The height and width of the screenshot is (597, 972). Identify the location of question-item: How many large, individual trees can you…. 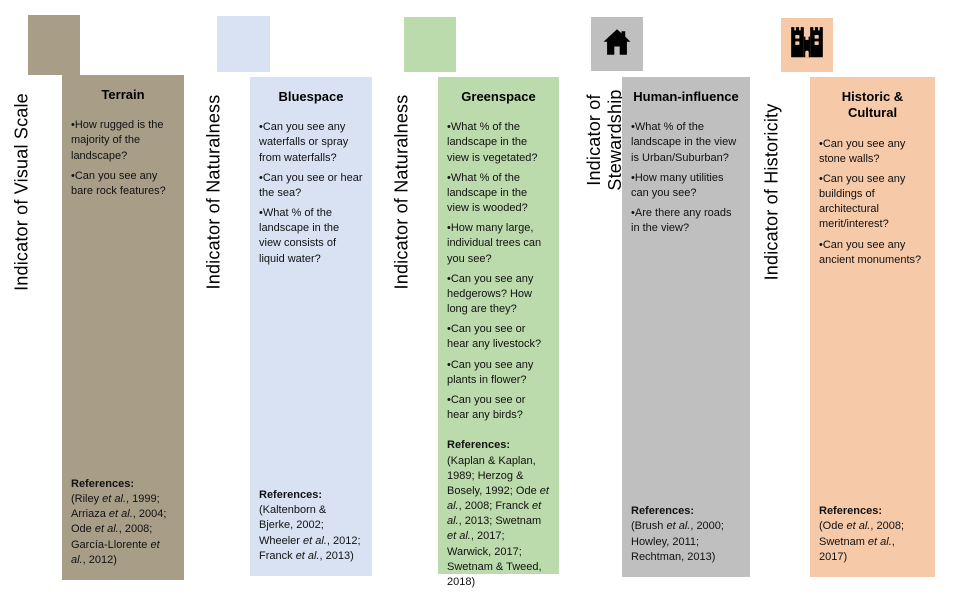
(498, 244).